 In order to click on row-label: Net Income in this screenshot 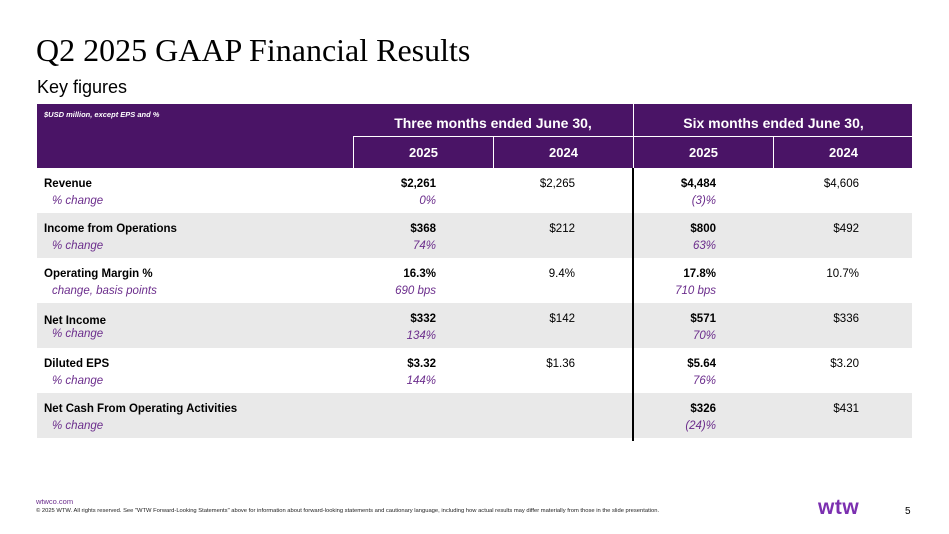, I will do `click(75, 321)`.